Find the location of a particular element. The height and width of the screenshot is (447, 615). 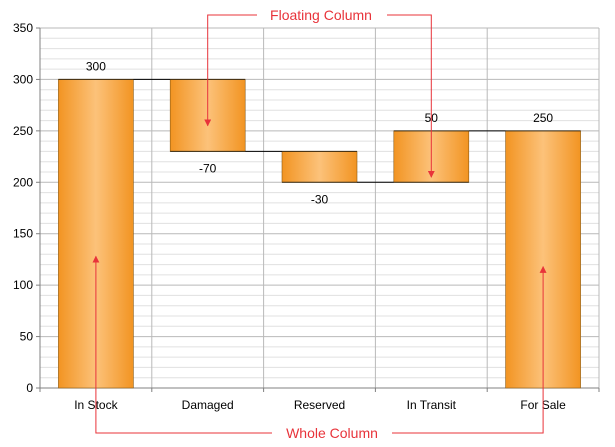

whole-arrow-left is located at coordinates (182, 344).